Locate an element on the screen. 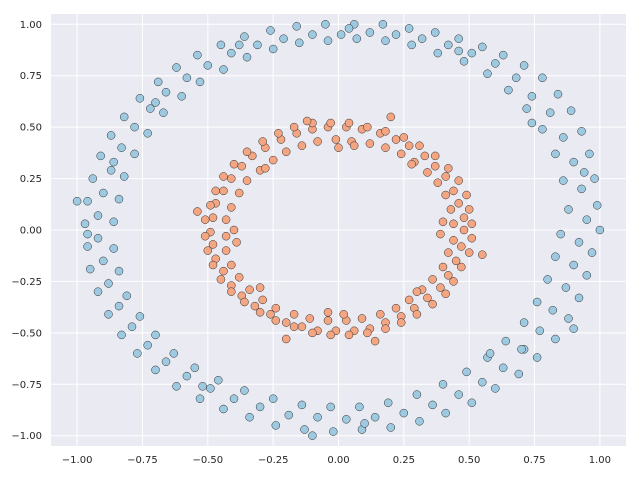 This screenshot has height=480, width=640. x-tick-label: −0.50 is located at coordinates (207, 460).